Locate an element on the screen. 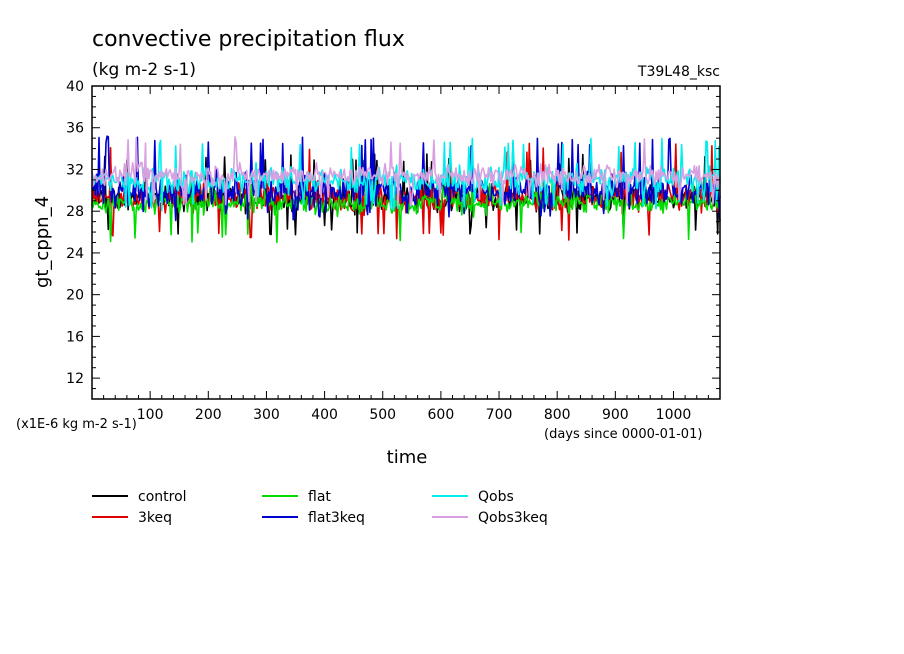 This screenshot has height=654, width=904. y-tick-label: 40 is located at coordinates (75, 87).